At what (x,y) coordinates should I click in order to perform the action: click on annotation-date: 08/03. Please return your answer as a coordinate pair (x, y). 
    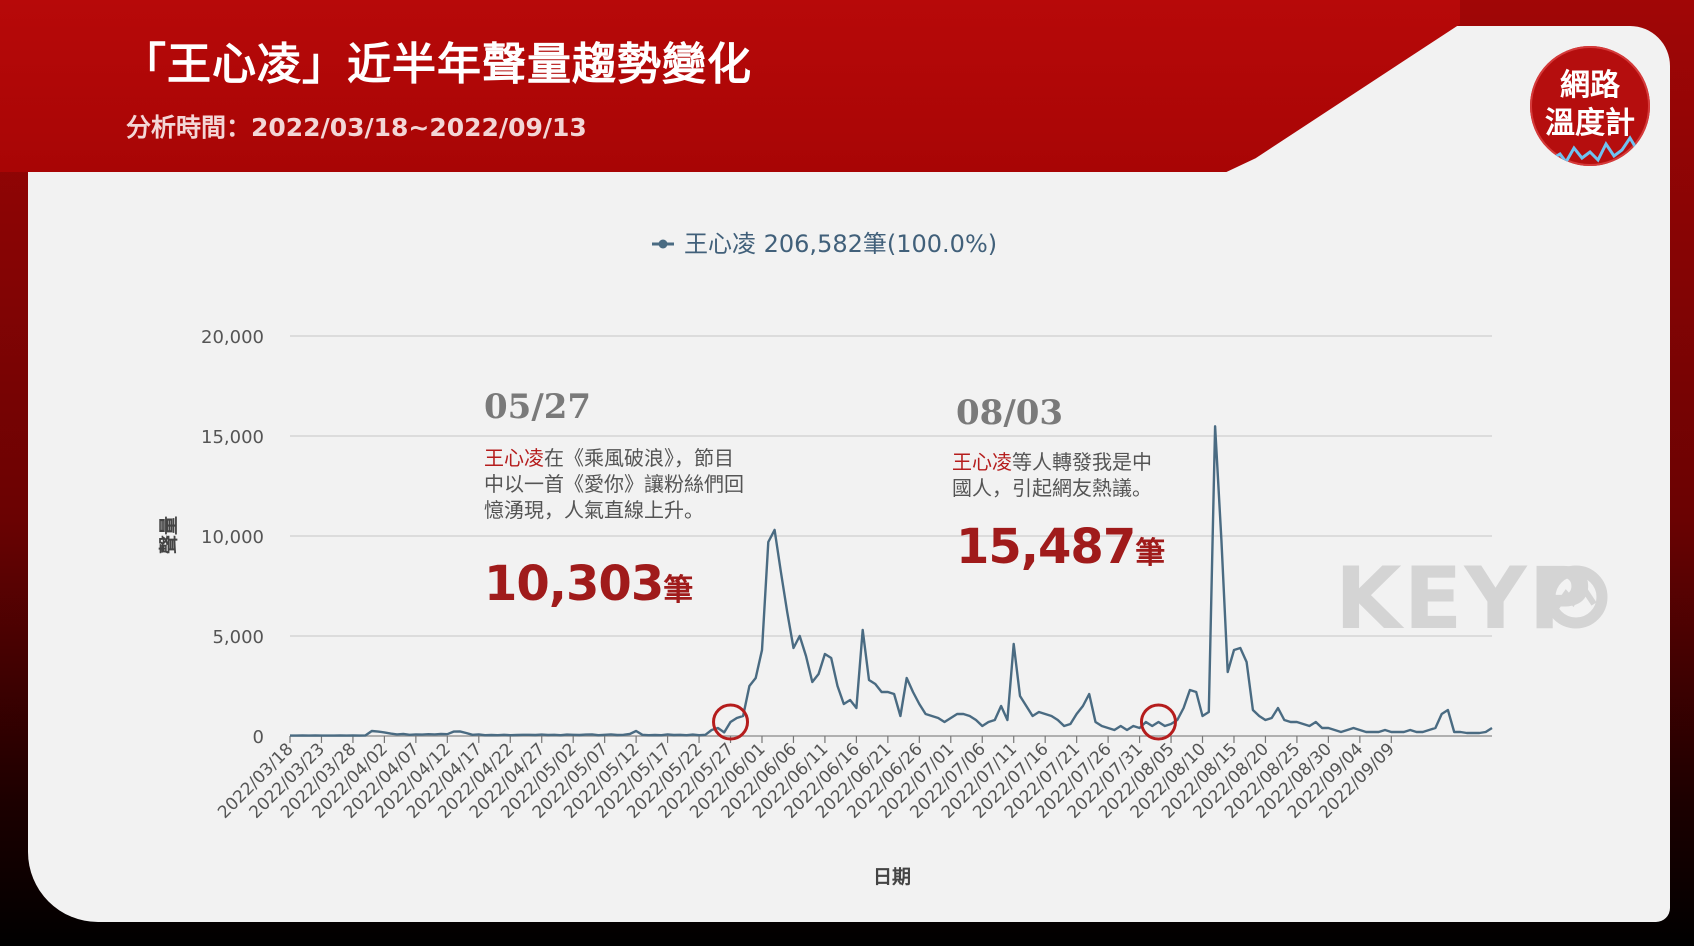
    Looking at the image, I should click on (1009, 413).